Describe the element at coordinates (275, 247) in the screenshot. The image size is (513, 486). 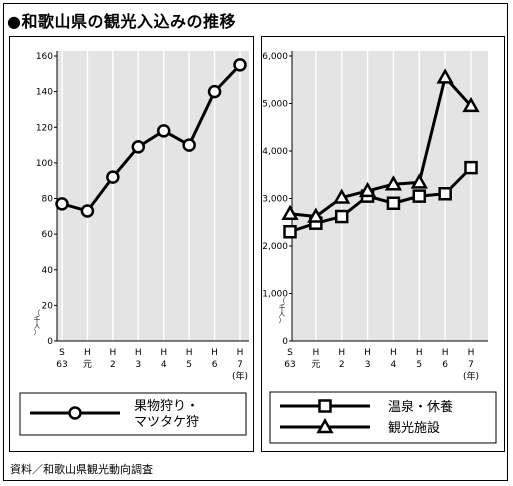
I see `y-tick-label: 2,000` at that location.